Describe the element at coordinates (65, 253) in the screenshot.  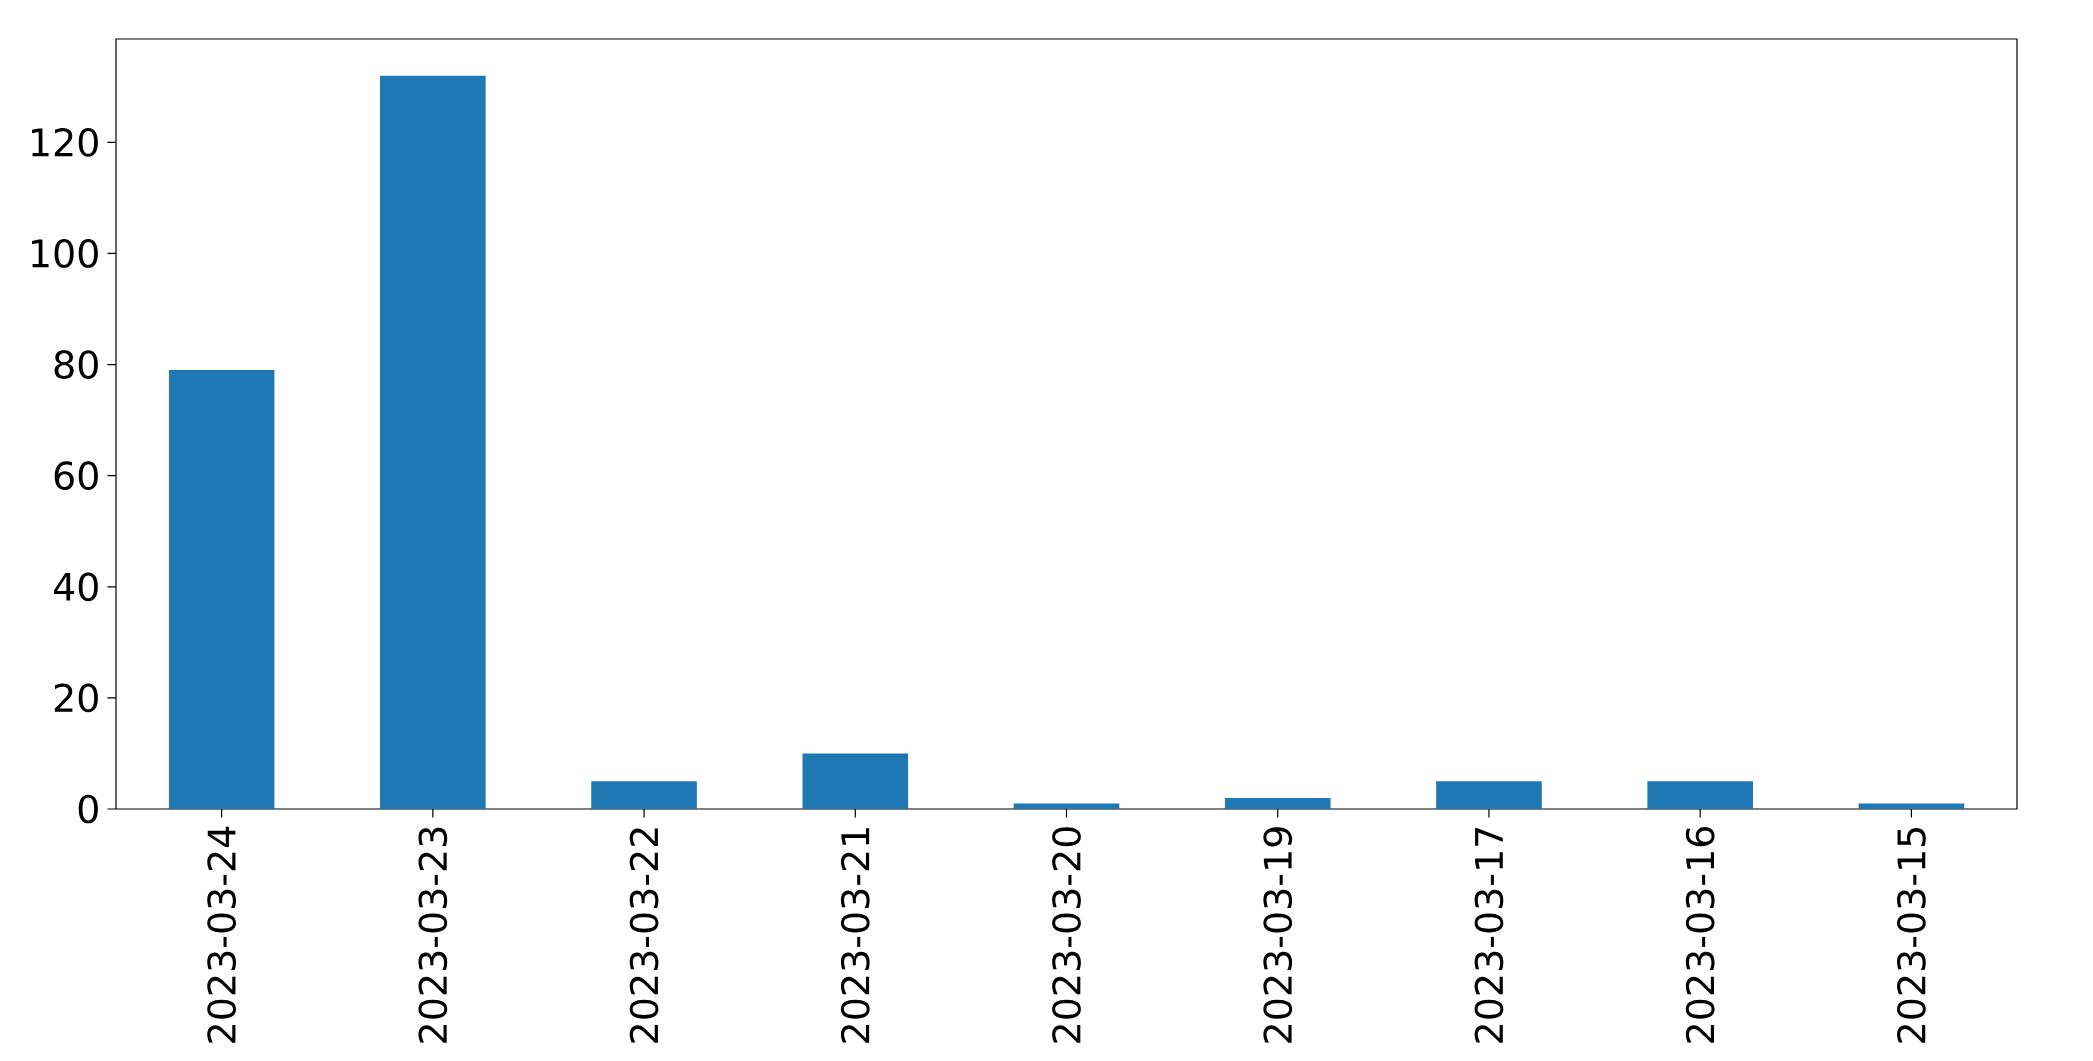
I see `y-tick-label: 100` at that location.